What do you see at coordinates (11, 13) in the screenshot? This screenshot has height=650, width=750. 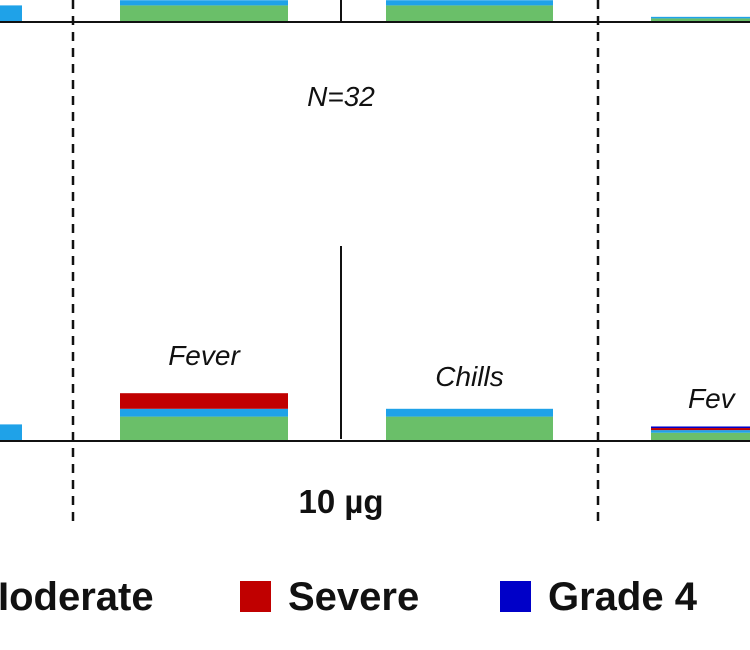 I see `top-bar-0-moderate` at bounding box center [11, 13].